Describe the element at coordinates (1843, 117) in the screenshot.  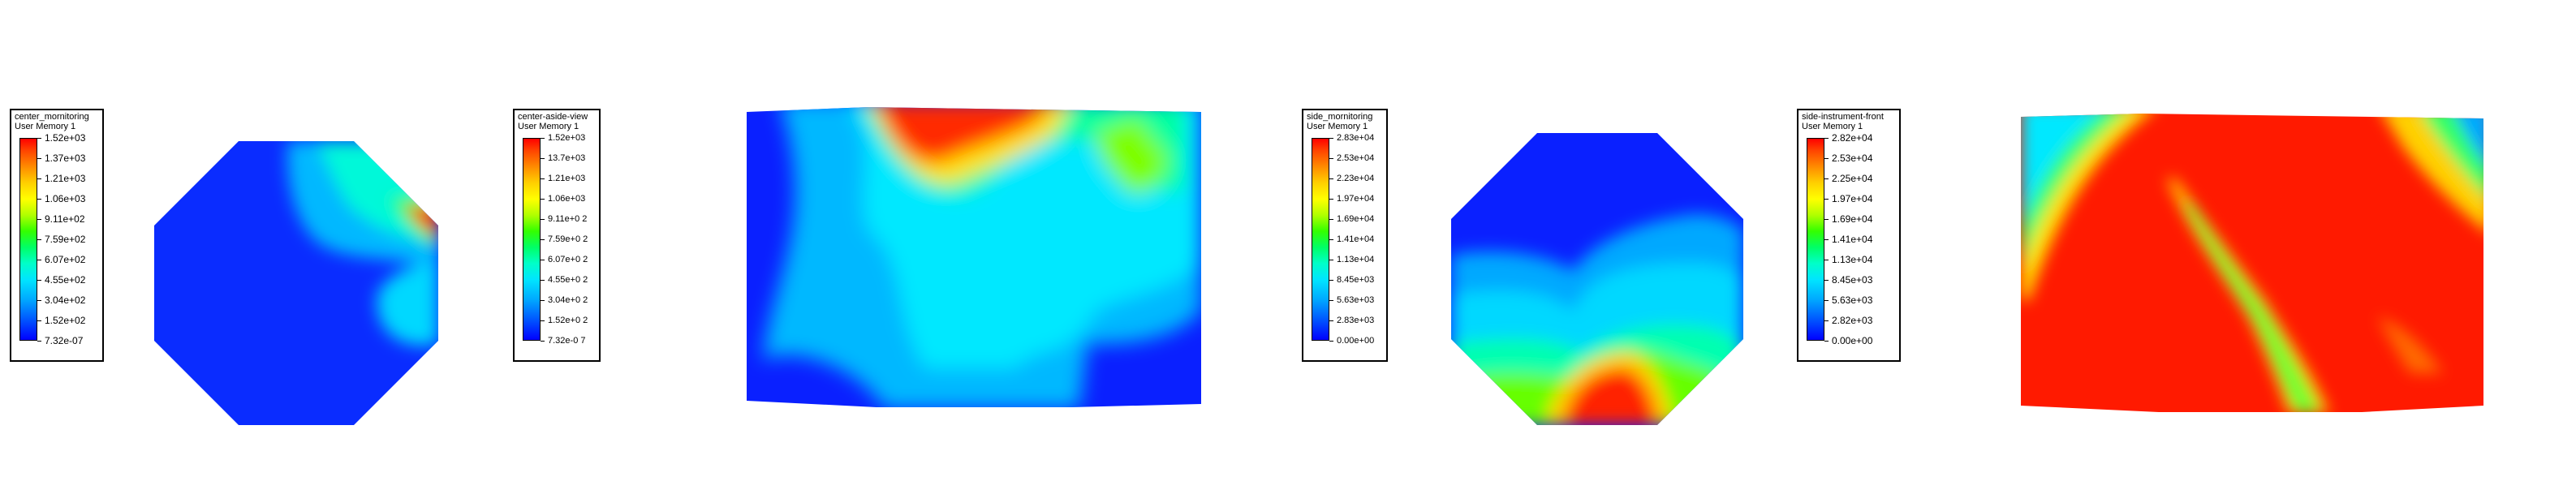
I see `legend-title: side-instrument-front` at that location.